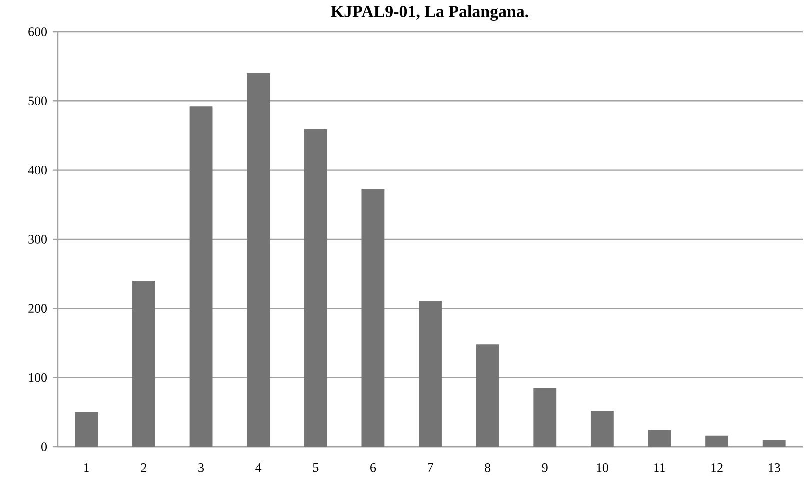 The width and height of the screenshot is (809, 487). What do you see at coordinates (488, 468) in the screenshot?
I see `x-tick-label: 8` at bounding box center [488, 468].